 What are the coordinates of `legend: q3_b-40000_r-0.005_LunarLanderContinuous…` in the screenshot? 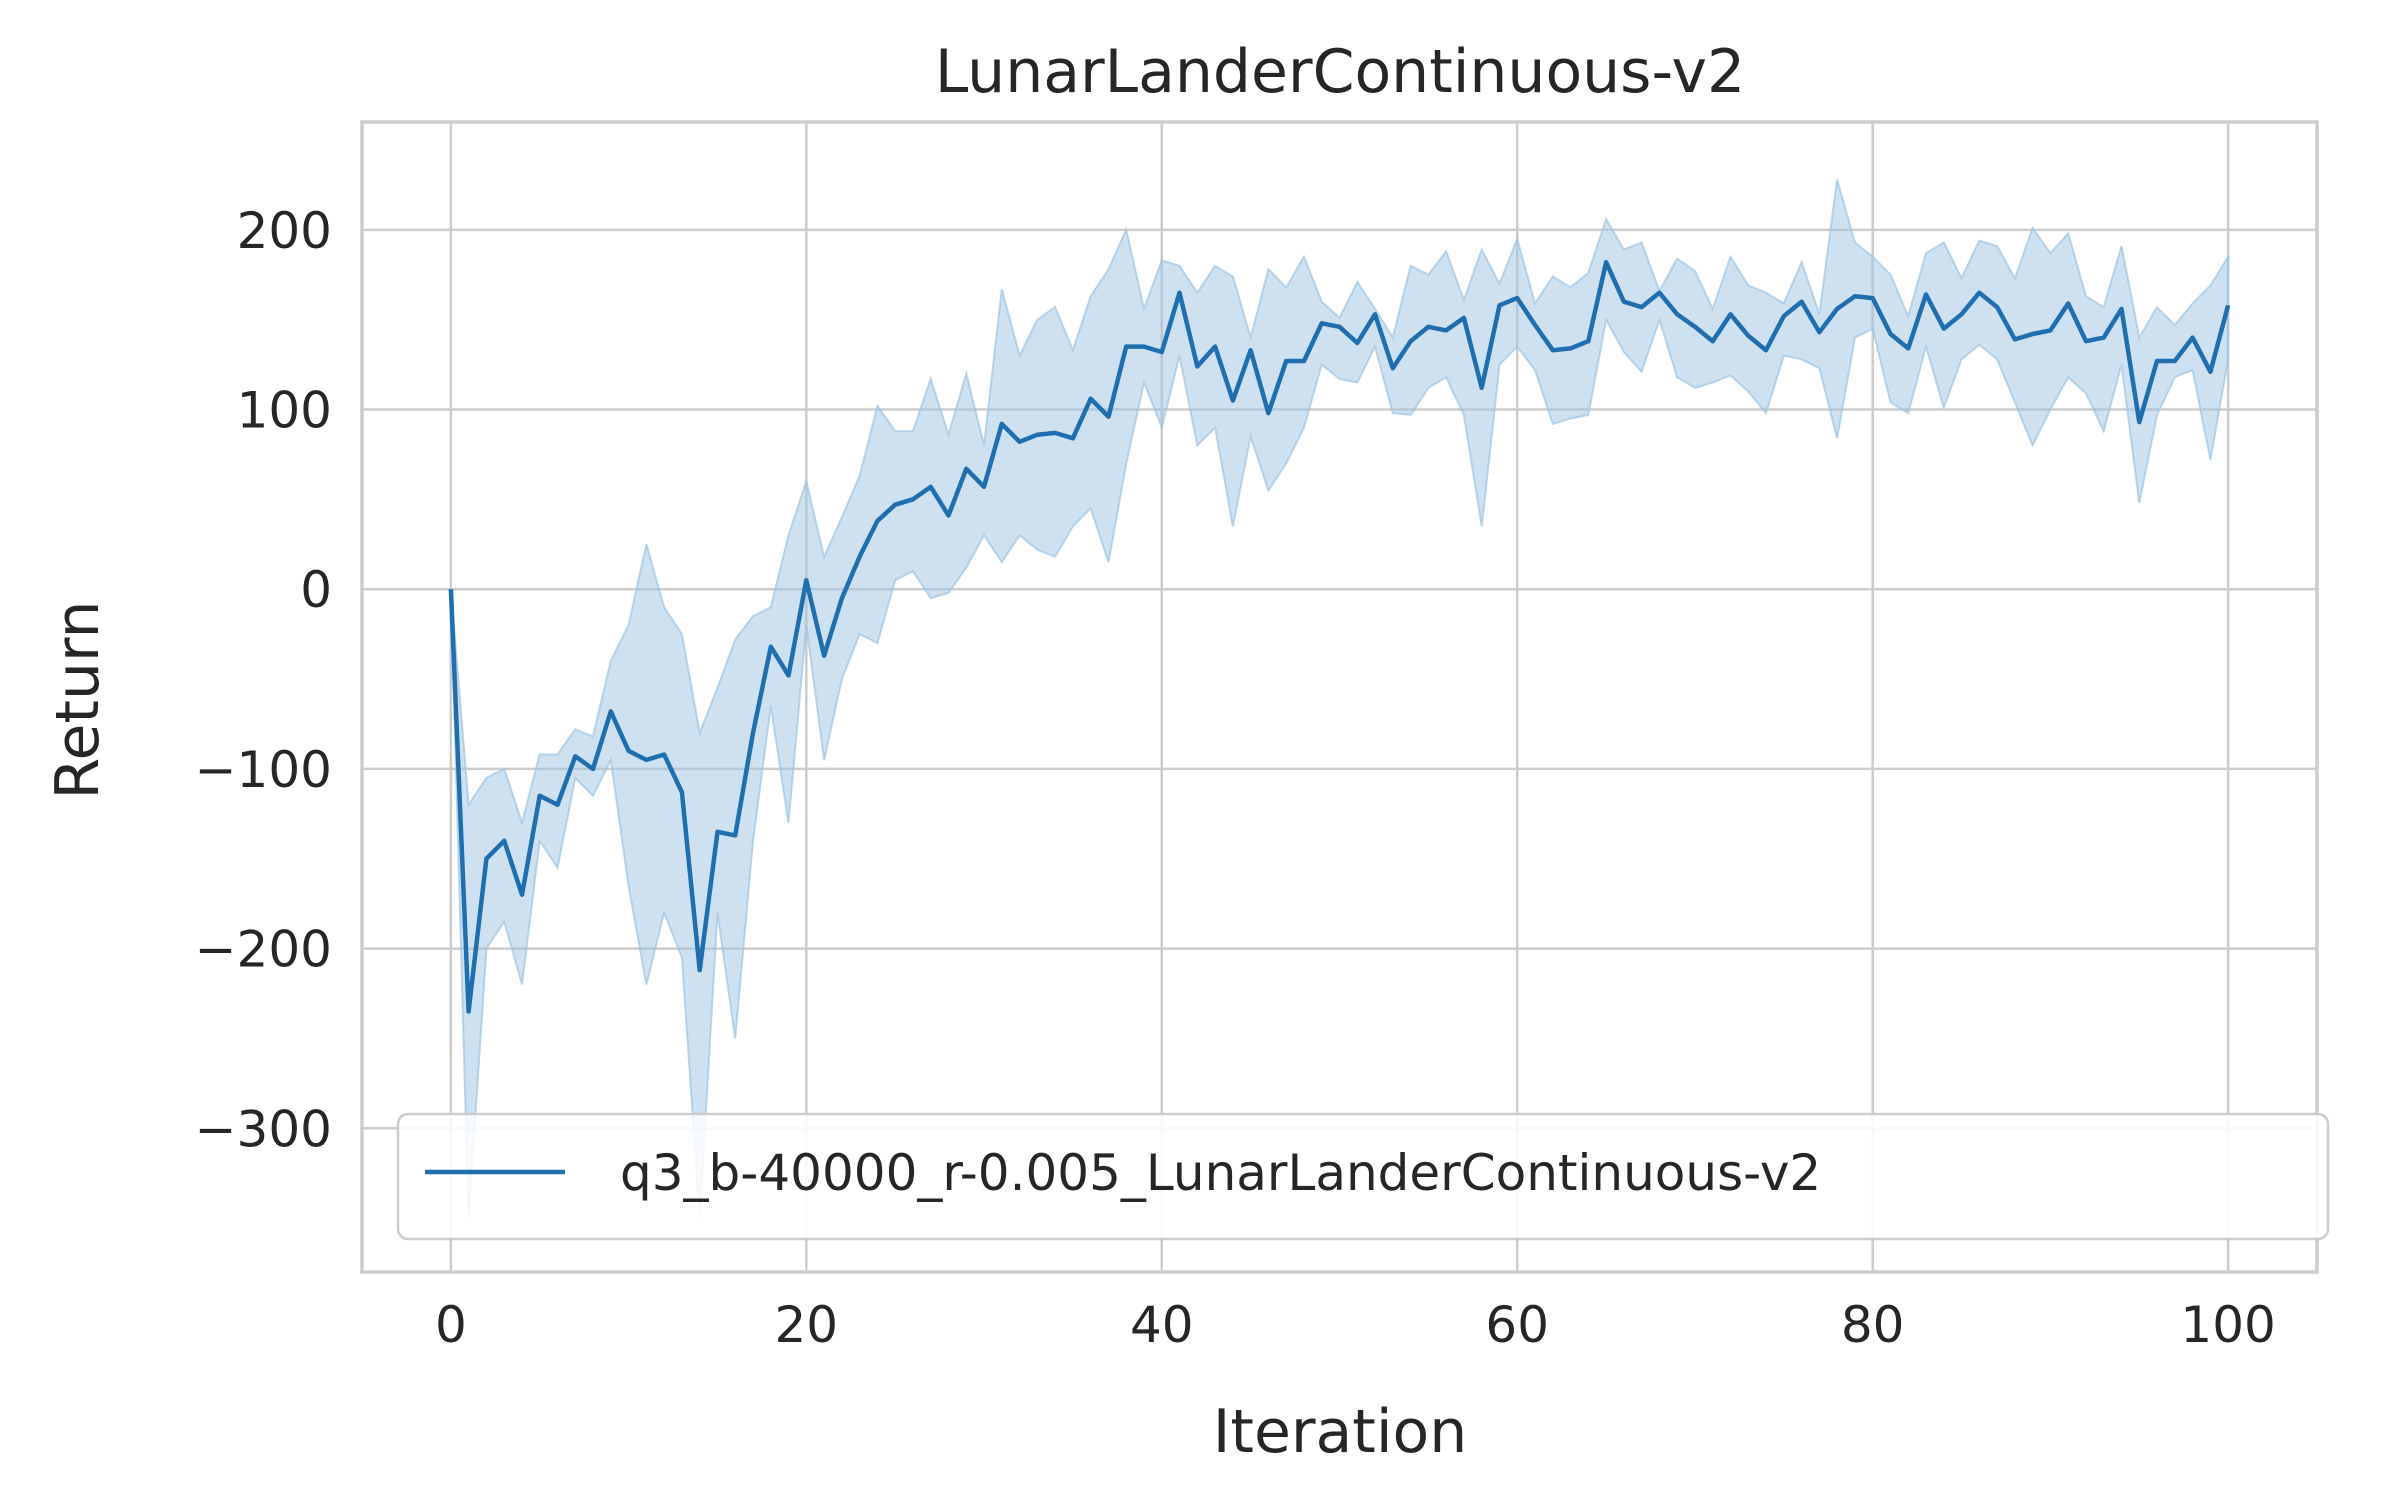 It's located at (1363, 1176).